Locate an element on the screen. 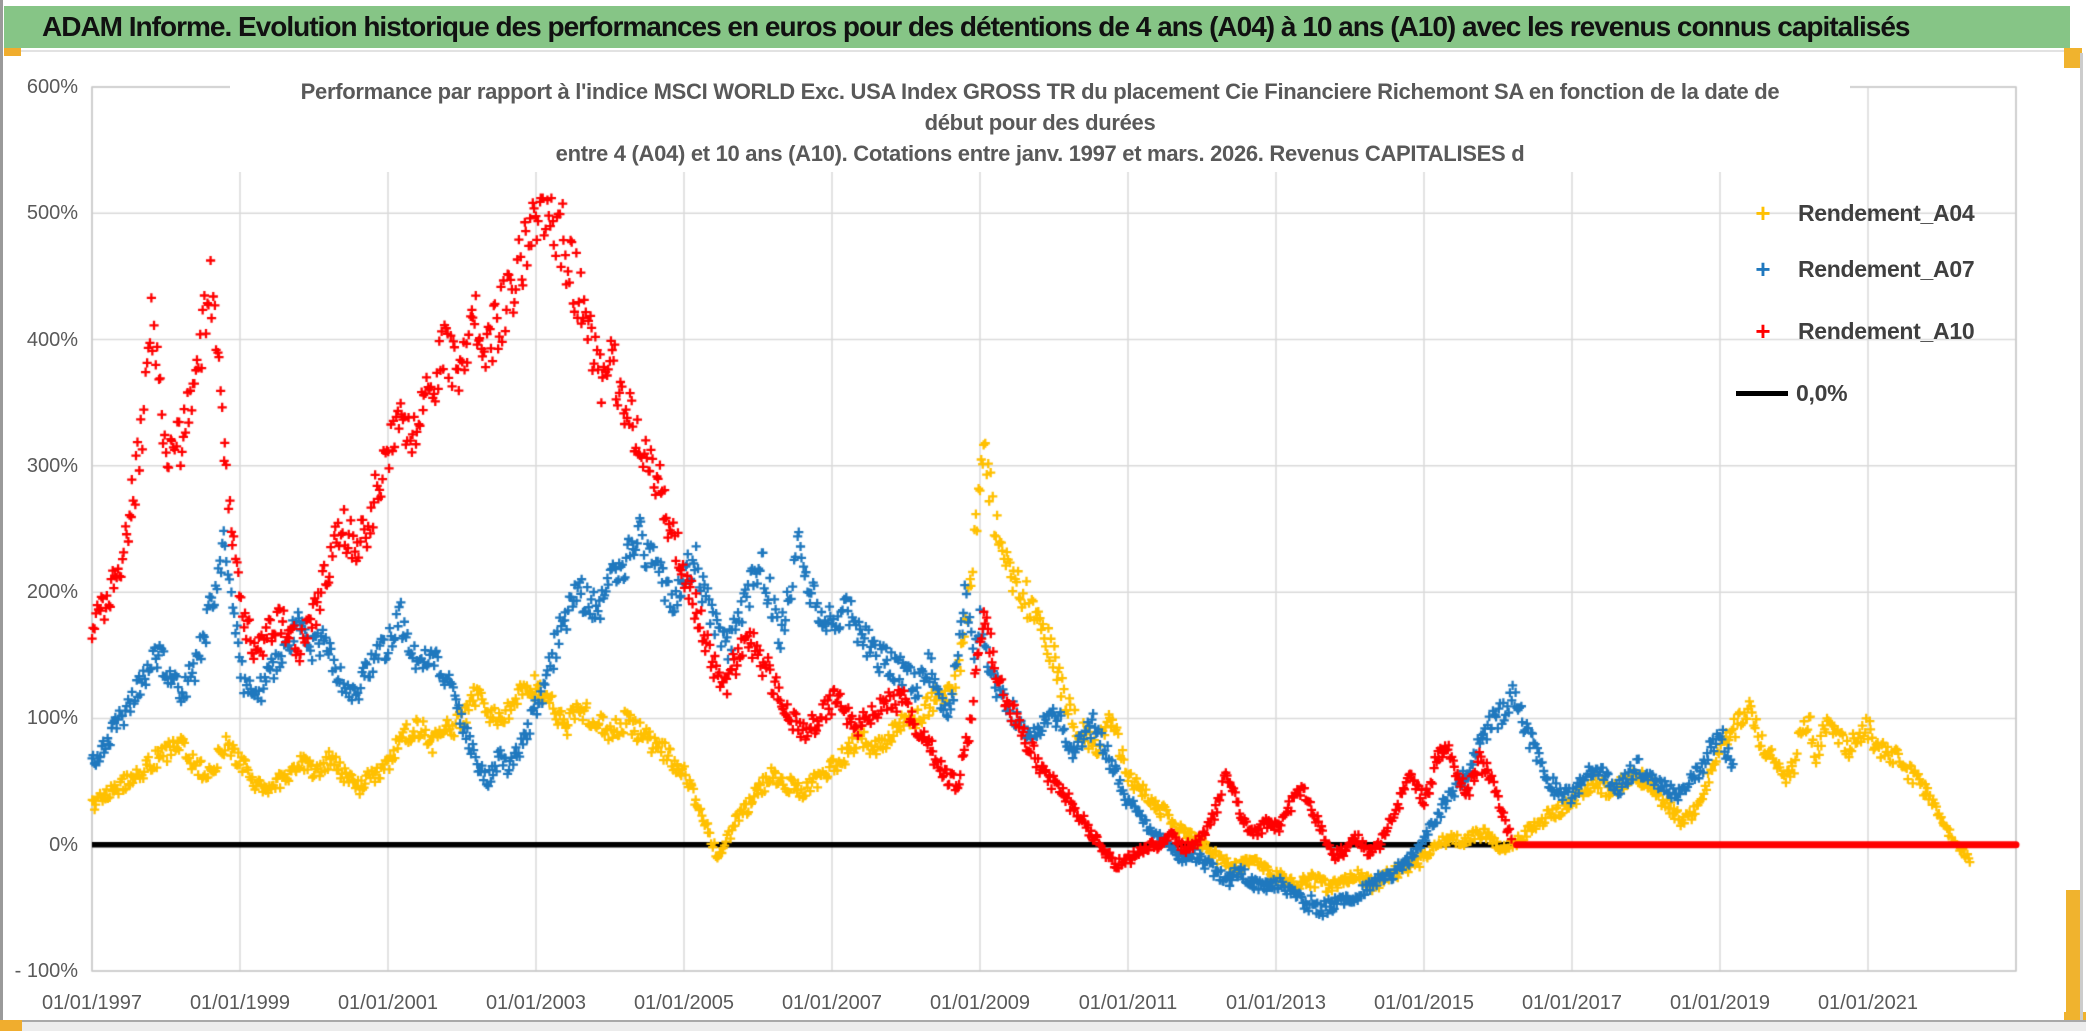  legend-item-rendement-a07: + Rendement_A07 is located at coordinates (1896, 269).